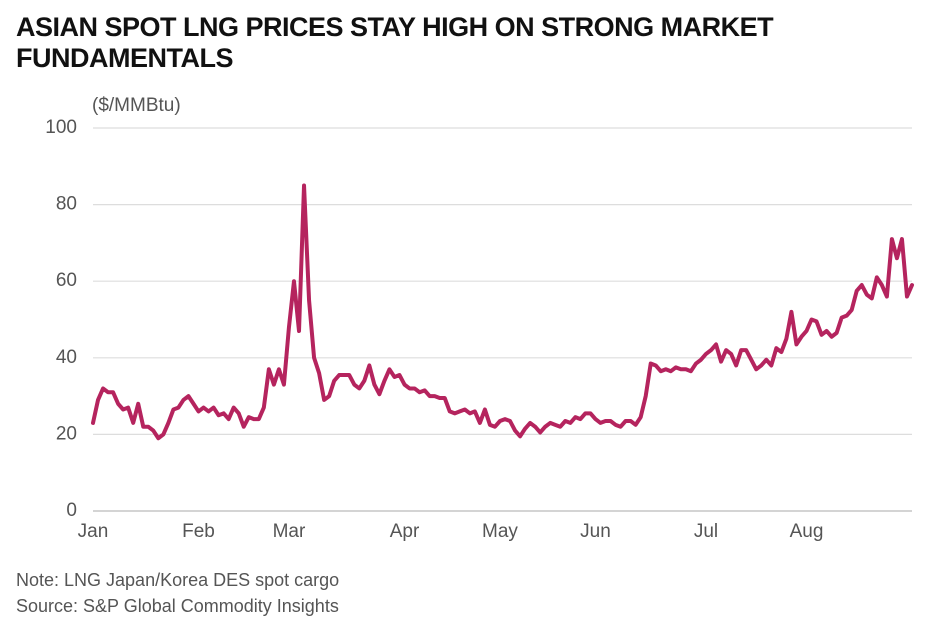 The width and height of the screenshot is (944, 634). What do you see at coordinates (66, 280) in the screenshot?
I see `y-tick-label: 60` at bounding box center [66, 280].